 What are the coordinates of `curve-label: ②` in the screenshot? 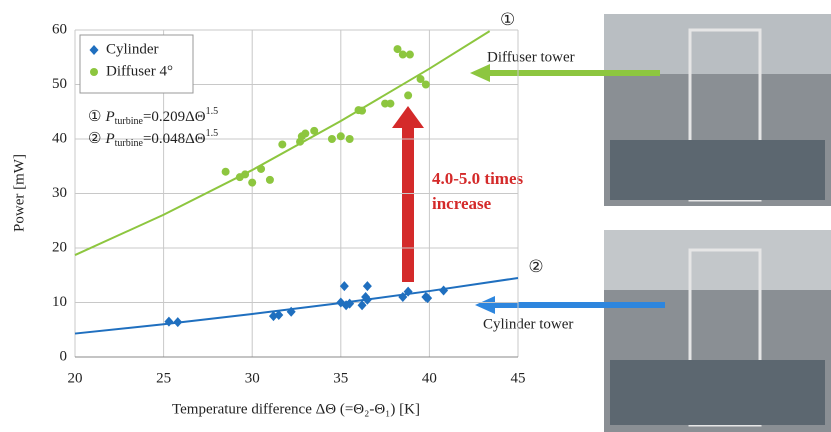 It's located at (535, 266).